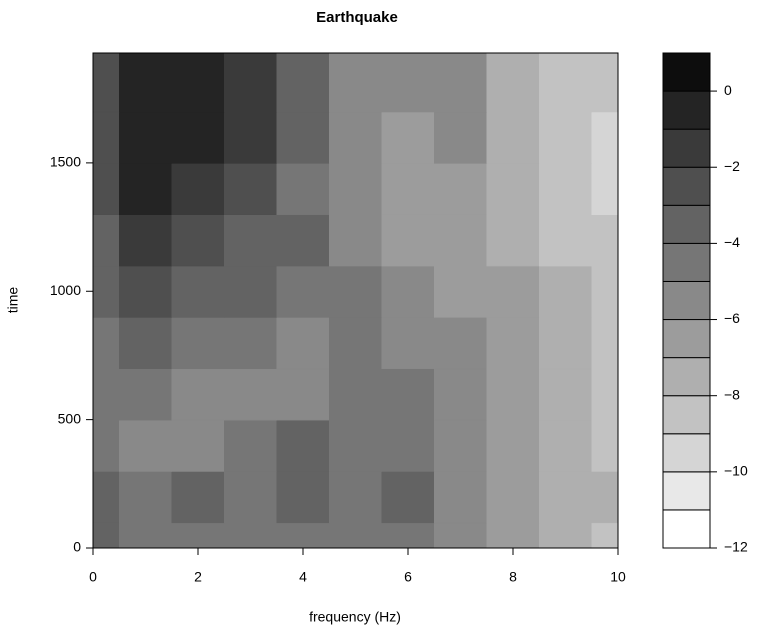  Describe the element at coordinates (732, 166) in the screenshot. I see `colorbar-tick-label: −2` at that location.